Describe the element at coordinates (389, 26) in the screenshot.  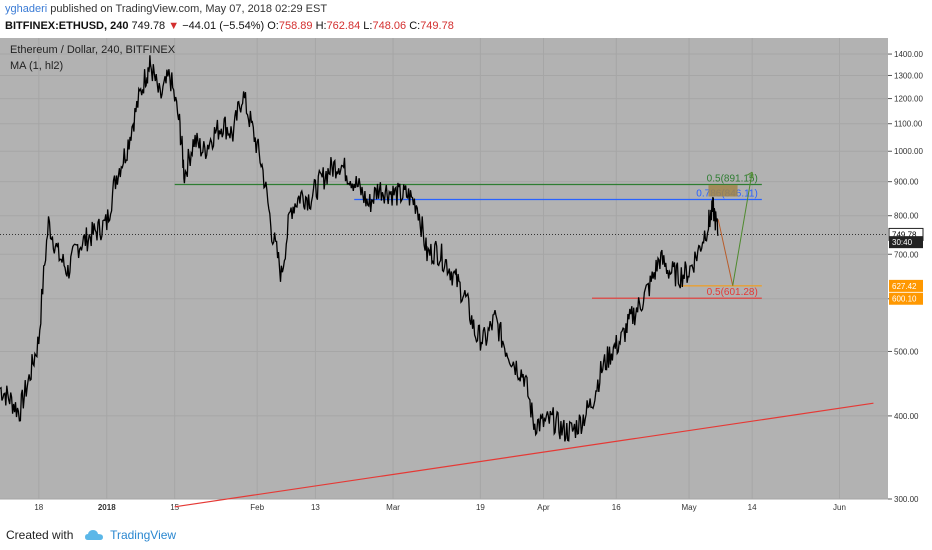
I see `low-value: 748.06` at that location.